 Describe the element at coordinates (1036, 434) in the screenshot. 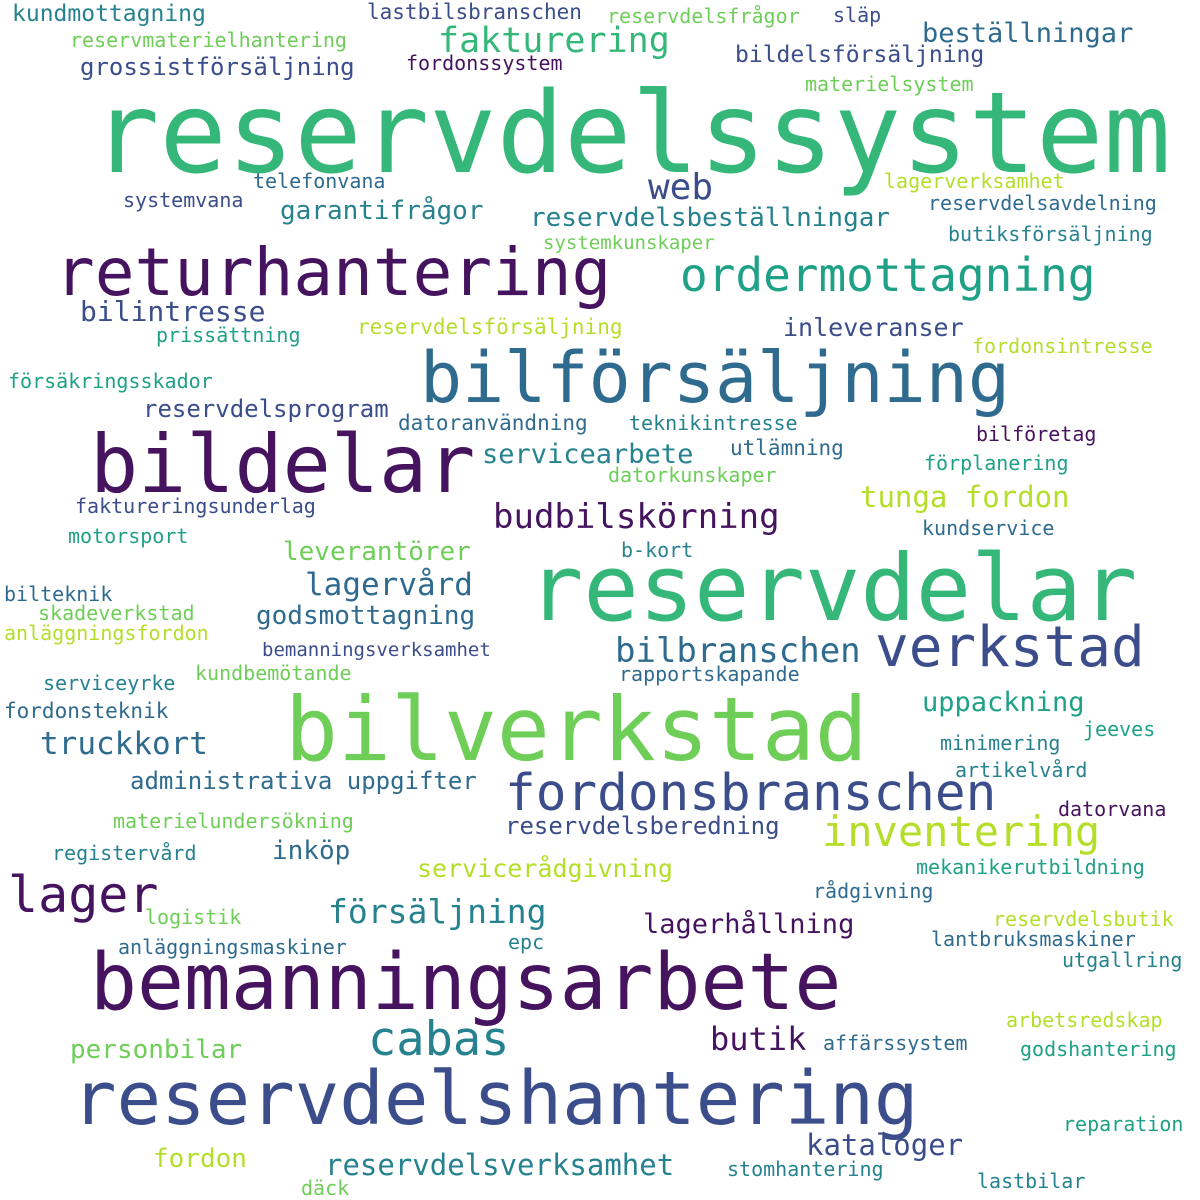

I see `word-bilforetag: bilföretag` at that location.